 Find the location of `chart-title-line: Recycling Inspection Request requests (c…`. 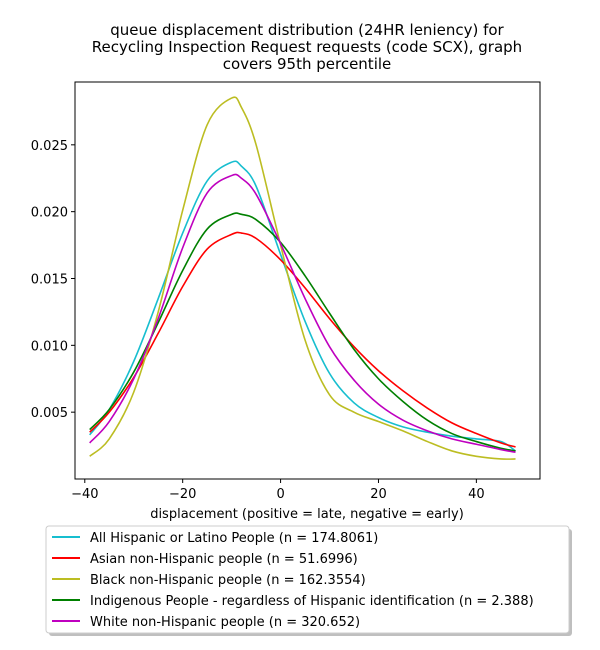

chart-title-line: Recycling Inspection Request requests (c… is located at coordinates (307, 47).